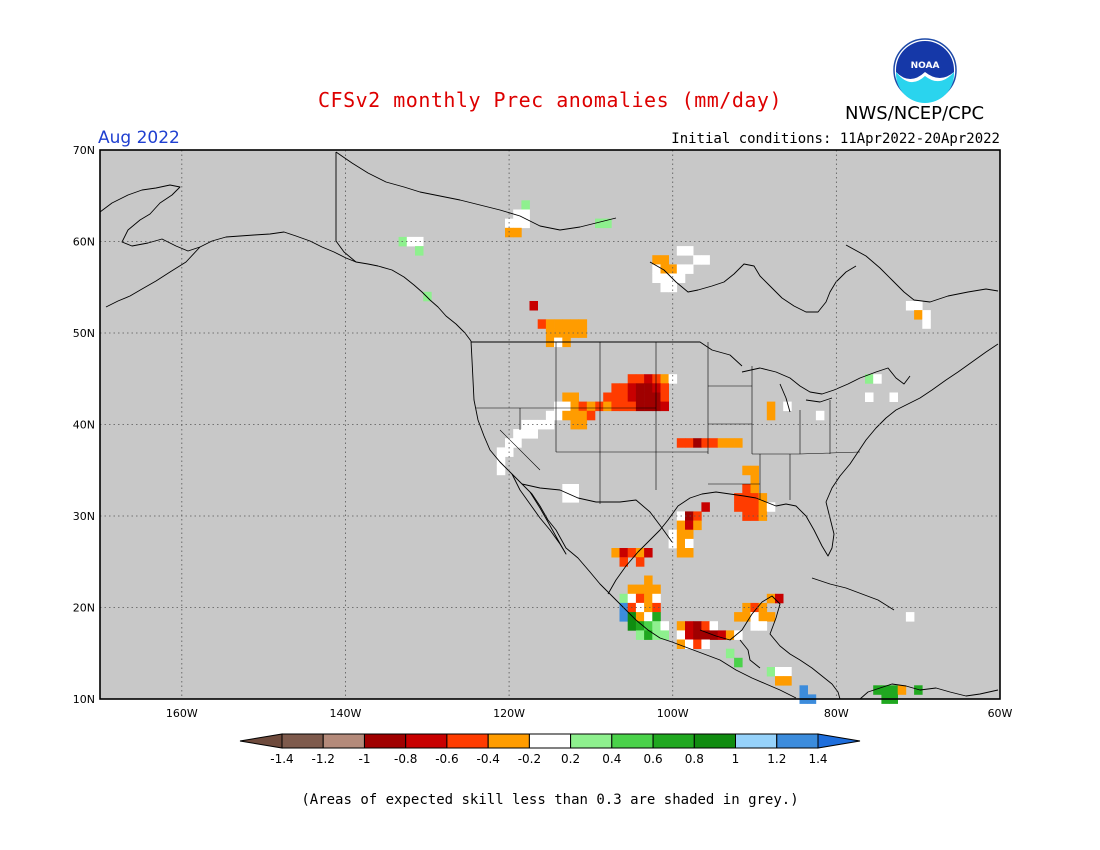 This screenshot has height=850, width=1100. Describe the element at coordinates (753, 287) in the screenshot. I see `coastline-hudson-bay` at that location.